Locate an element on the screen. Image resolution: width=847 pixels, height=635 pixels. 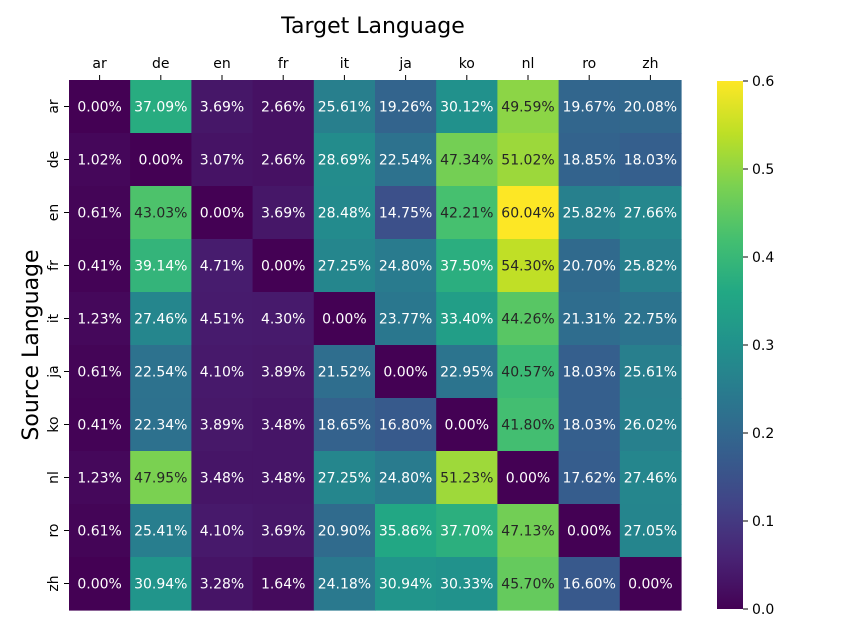
y-tick-label: zh is located at coordinates (54, 583).